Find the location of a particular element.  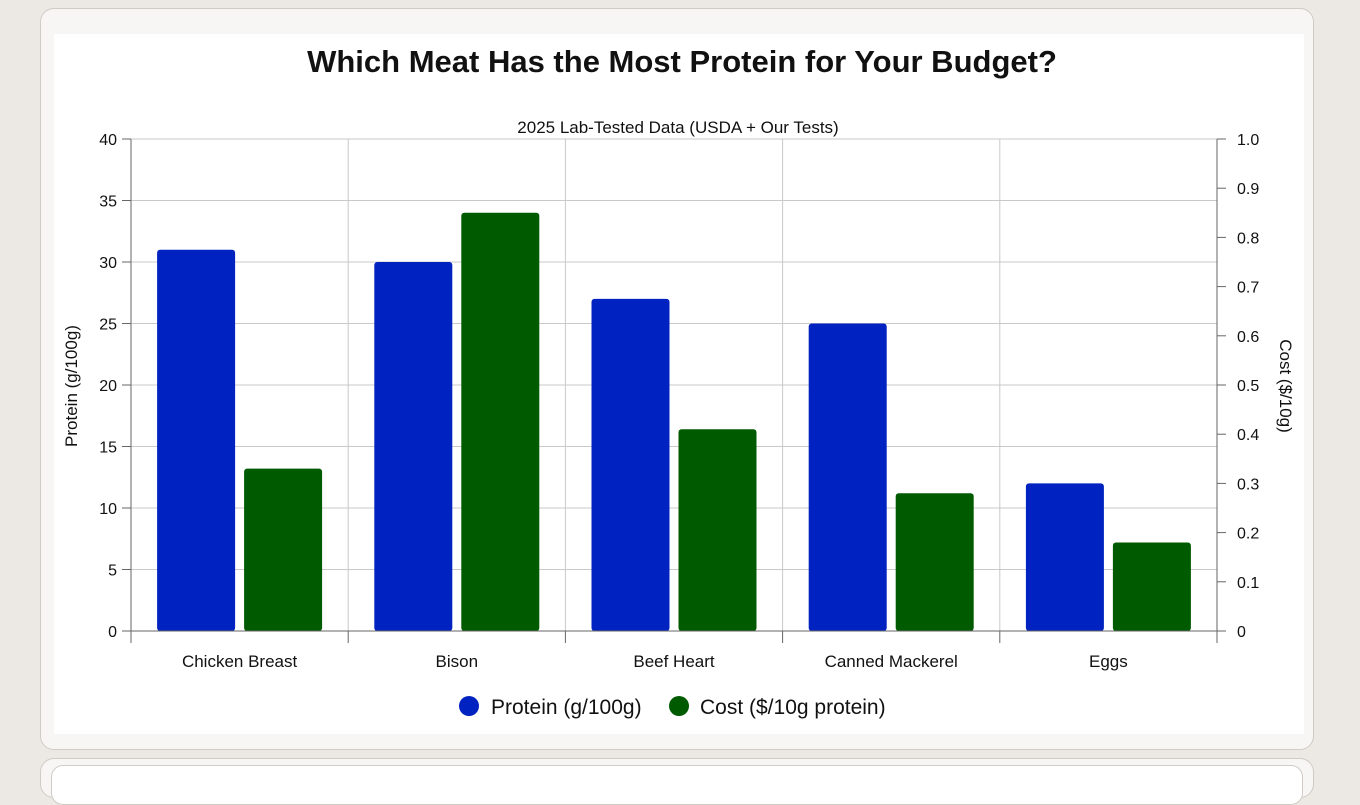

category-label: Canned Mackerel is located at coordinates (891, 661).